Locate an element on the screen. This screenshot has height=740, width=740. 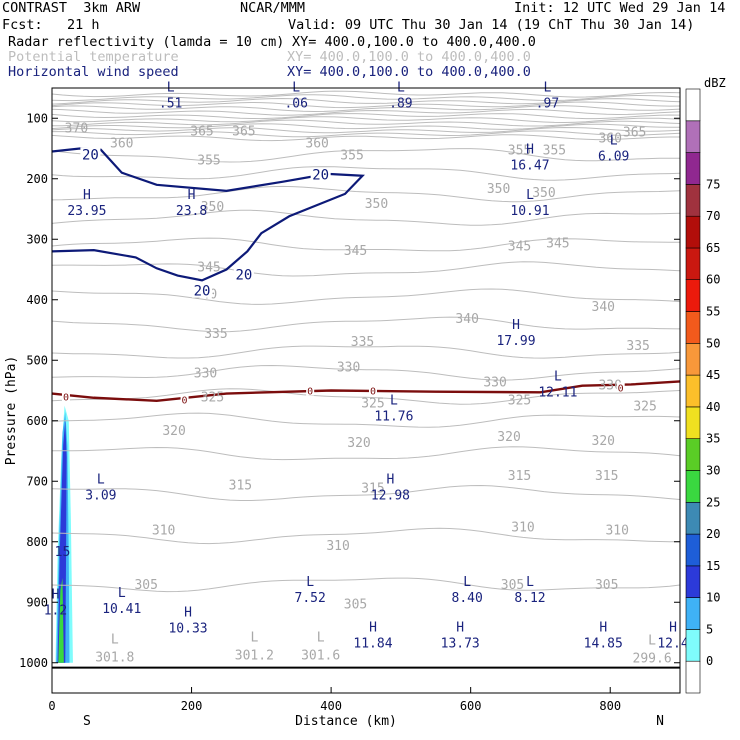
colorbar-label: 45 is located at coordinates (713, 375).